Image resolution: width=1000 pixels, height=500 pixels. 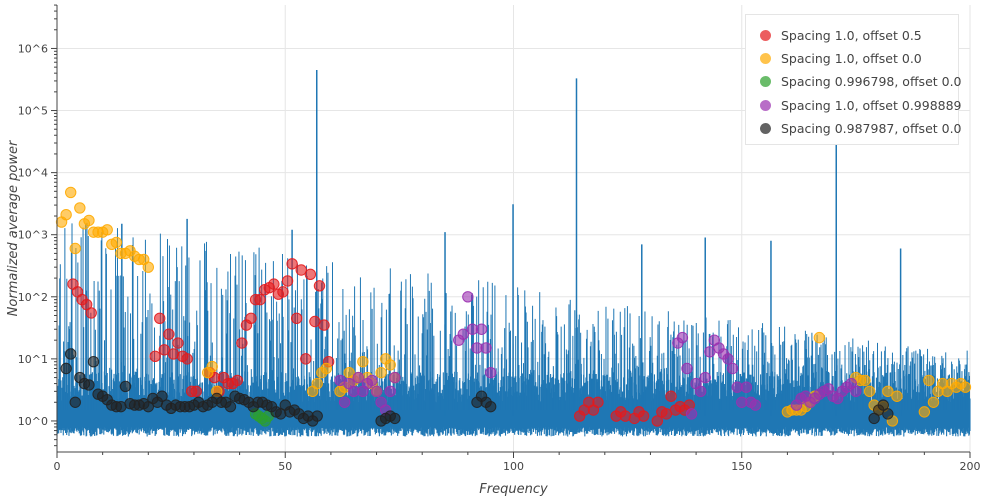 I want to click on legend-label: Spacing 1.0, offset 0.0, so click(x=851, y=59).